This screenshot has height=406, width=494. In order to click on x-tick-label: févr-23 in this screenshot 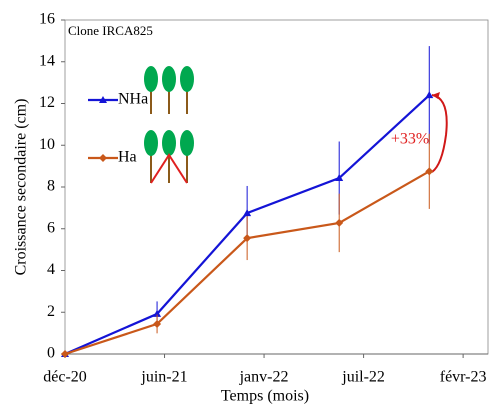, I will do `click(463, 377)`.